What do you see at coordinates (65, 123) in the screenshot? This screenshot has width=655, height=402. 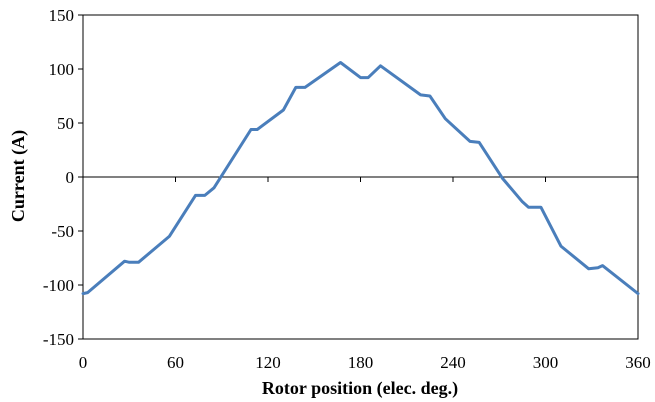 I see `y-tick-label: 50` at bounding box center [65, 123].